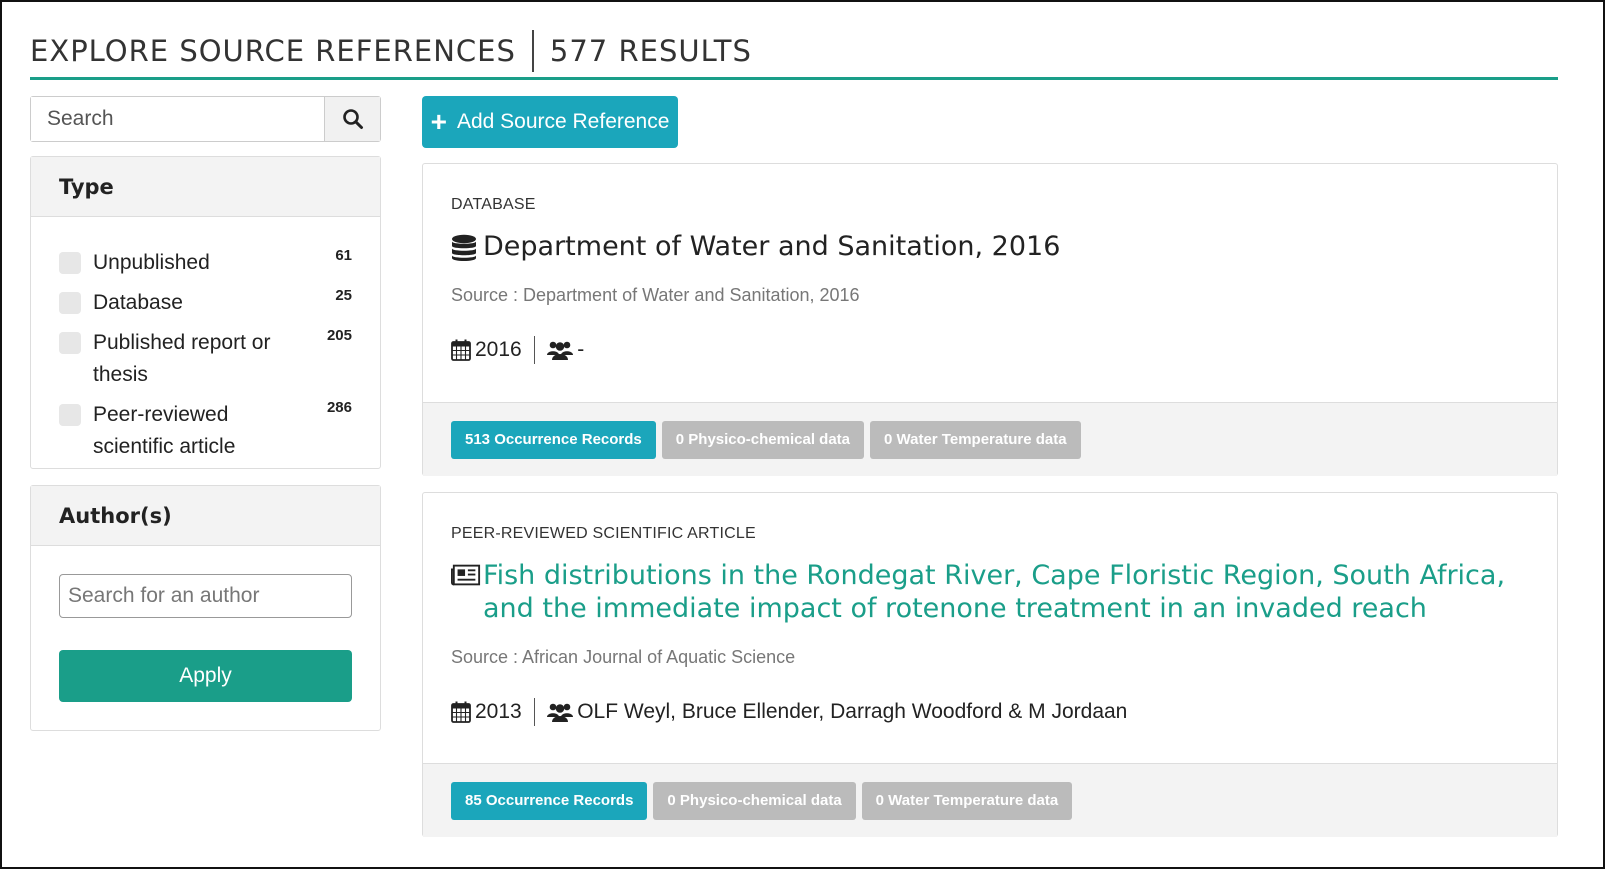 The height and width of the screenshot is (869, 1605). What do you see at coordinates (990, 350) in the screenshot?
I see `result-meta: 2016 -` at bounding box center [990, 350].